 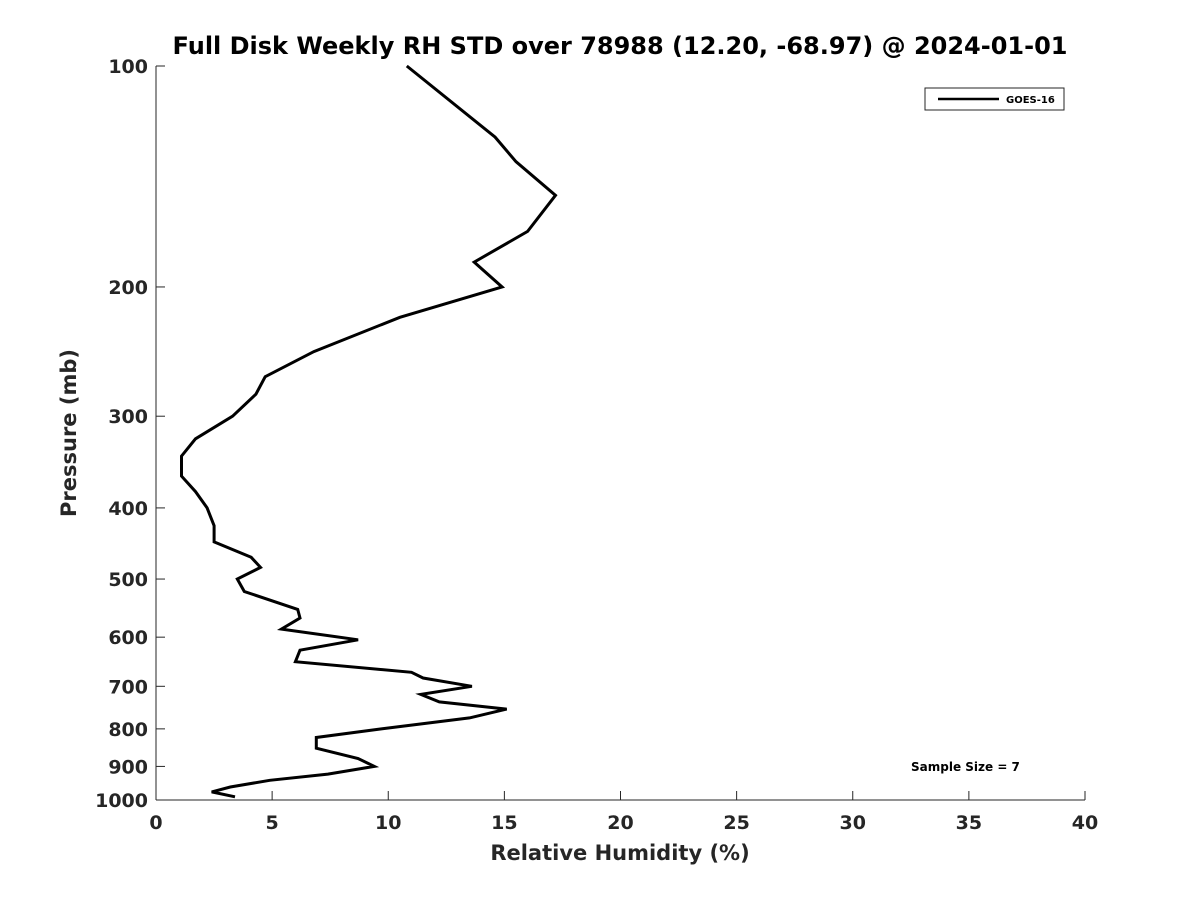 I want to click on y-tick-label-500: 500, so click(x=128, y=580).